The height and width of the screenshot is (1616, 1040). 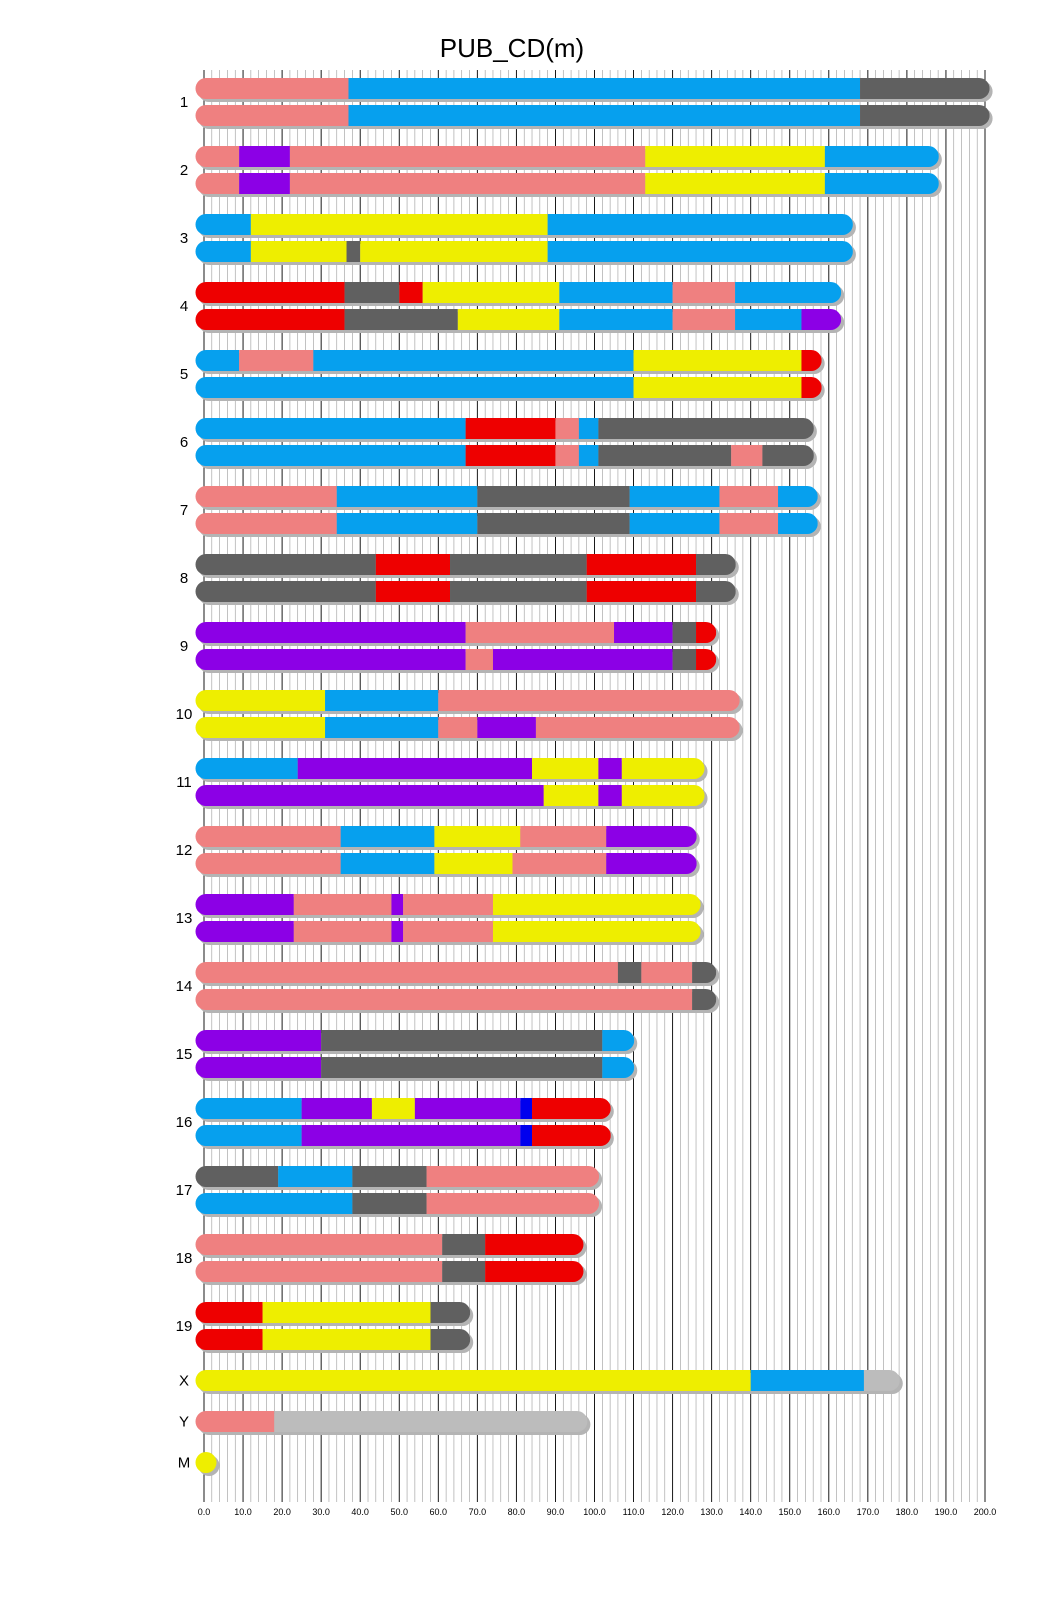 What do you see at coordinates (184, 646) in the screenshot?
I see `chromosome-label: 9` at bounding box center [184, 646].